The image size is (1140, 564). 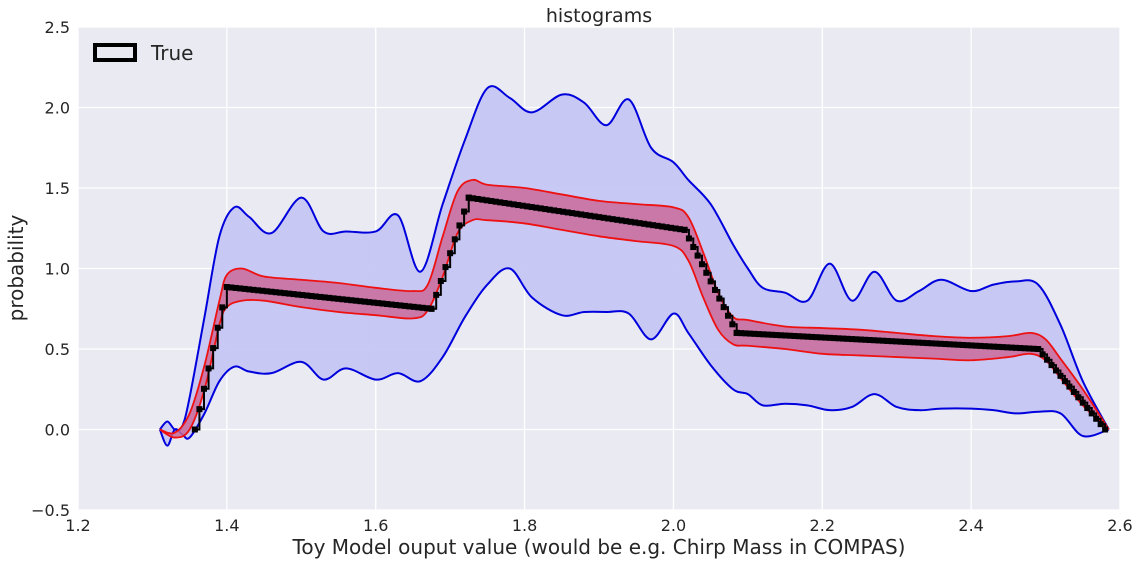 I want to click on x-tick-label: 1.4, so click(x=226, y=525).